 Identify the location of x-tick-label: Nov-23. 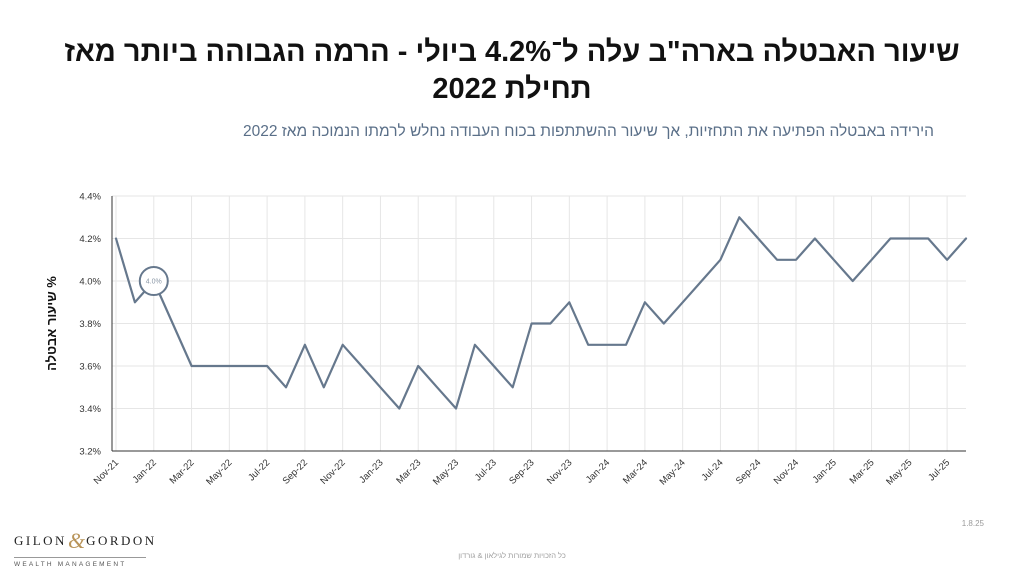
(559, 471).